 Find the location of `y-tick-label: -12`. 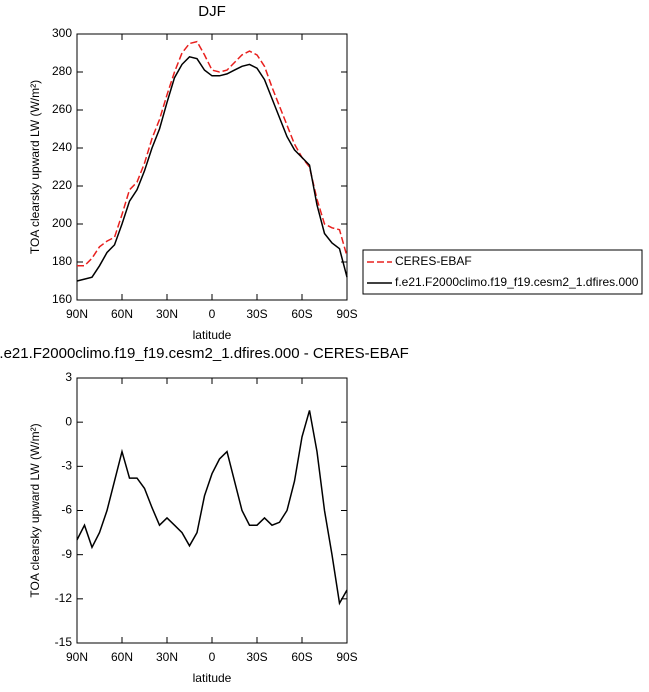

y-tick-label: -12 is located at coordinates (64, 598).